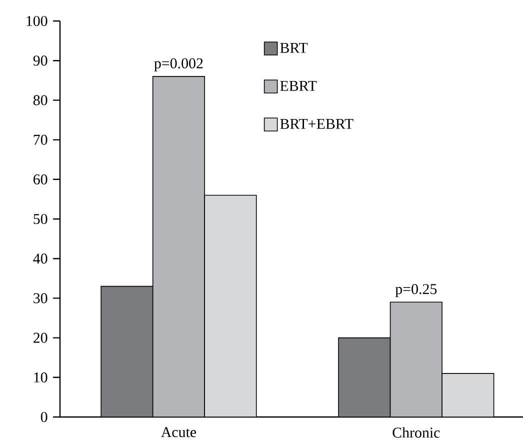 The width and height of the screenshot is (523, 446). What do you see at coordinates (41, 298) in the screenshot?
I see `y-tick-label: 30` at bounding box center [41, 298].